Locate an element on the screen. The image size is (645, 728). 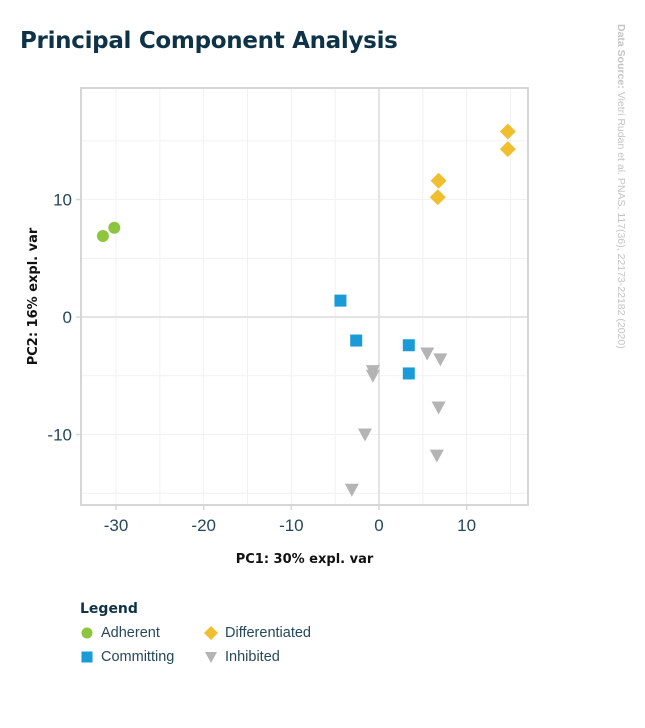
series-committing is located at coordinates (374, 337).